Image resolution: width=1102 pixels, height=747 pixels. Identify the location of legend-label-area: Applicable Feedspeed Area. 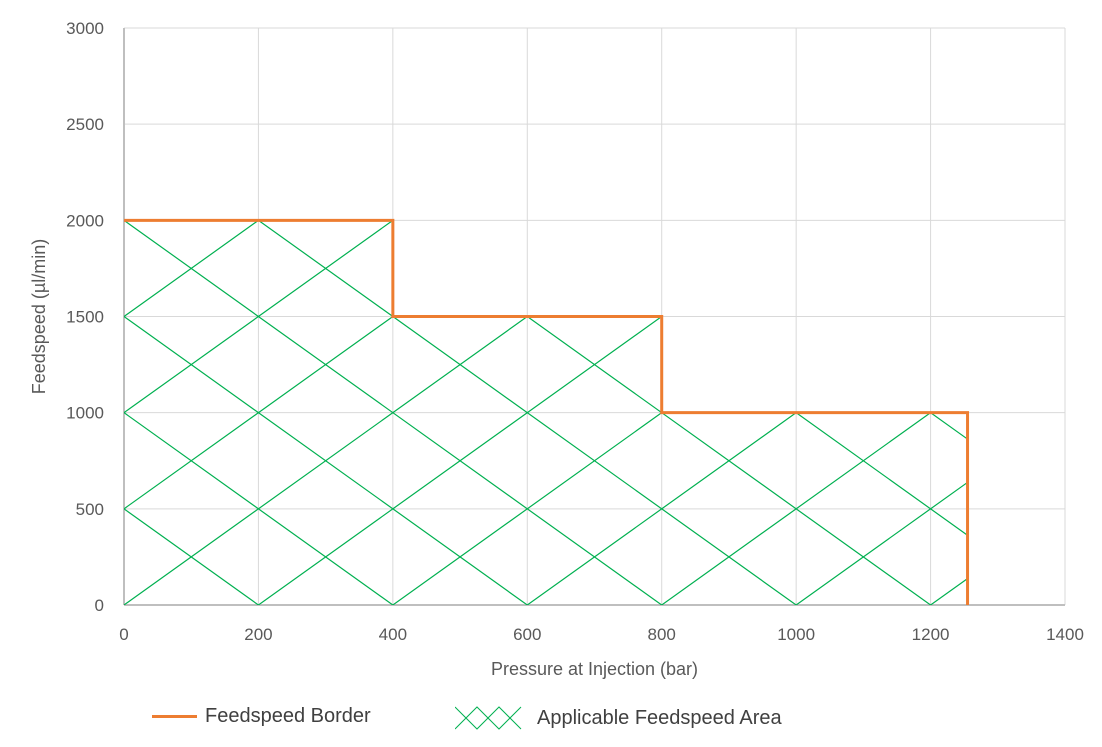
(659, 717).